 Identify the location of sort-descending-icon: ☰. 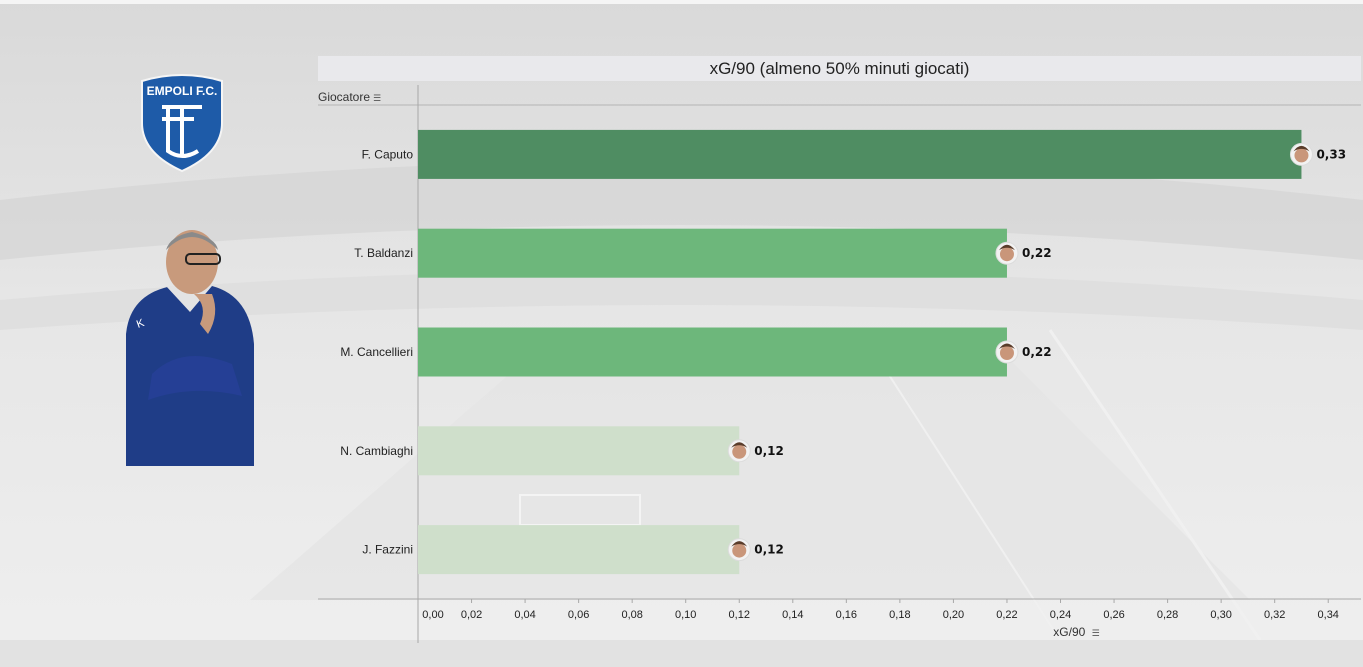
(377, 98).